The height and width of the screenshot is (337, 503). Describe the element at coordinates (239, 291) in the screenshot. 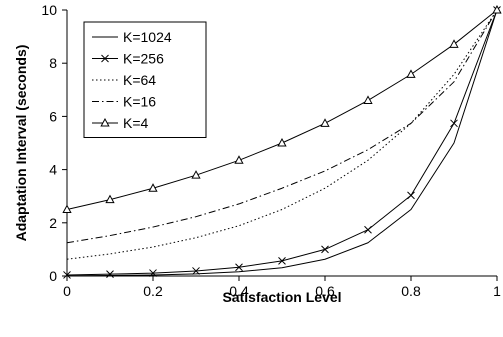

I see `x-tick-label: 0.4` at that location.